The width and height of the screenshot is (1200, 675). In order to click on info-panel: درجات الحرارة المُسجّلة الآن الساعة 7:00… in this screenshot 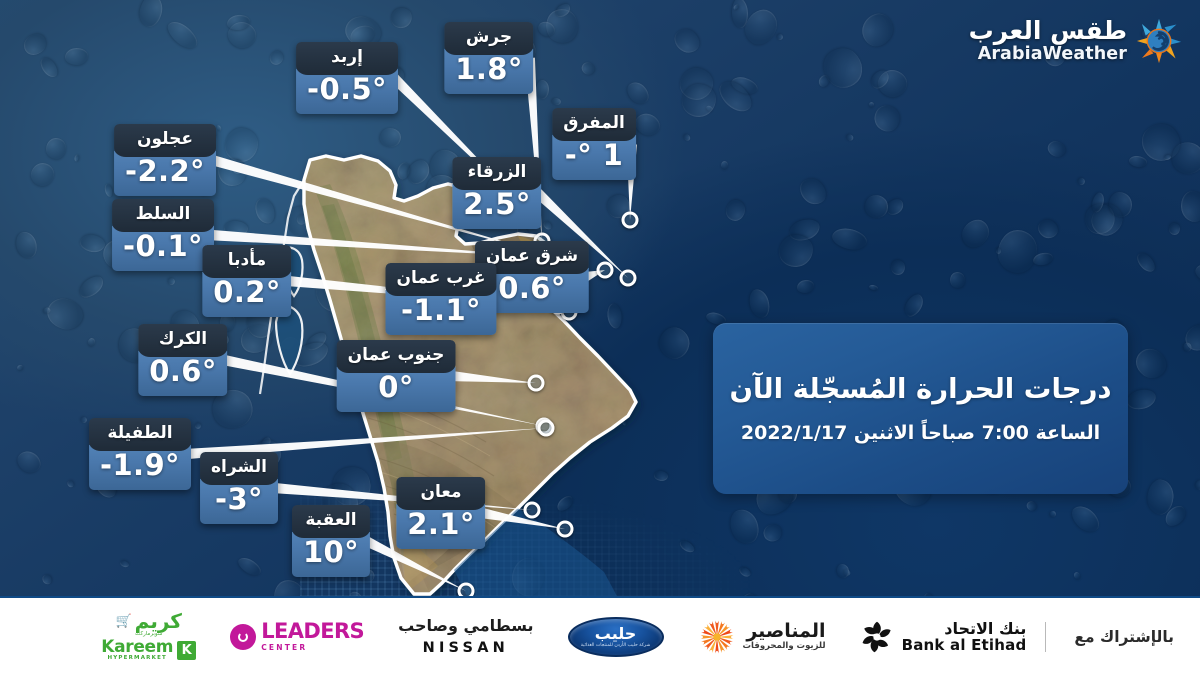, I will do `click(920, 408)`.